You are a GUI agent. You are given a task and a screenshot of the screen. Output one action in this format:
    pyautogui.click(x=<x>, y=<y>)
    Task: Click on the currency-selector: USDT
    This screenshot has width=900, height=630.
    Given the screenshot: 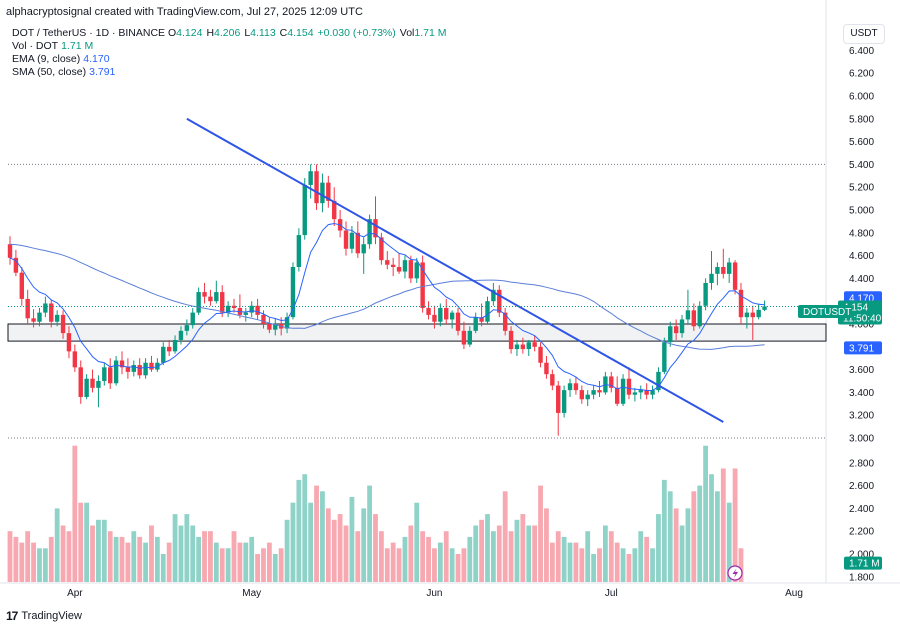 What is the action you would take?
    pyautogui.click(x=864, y=34)
    